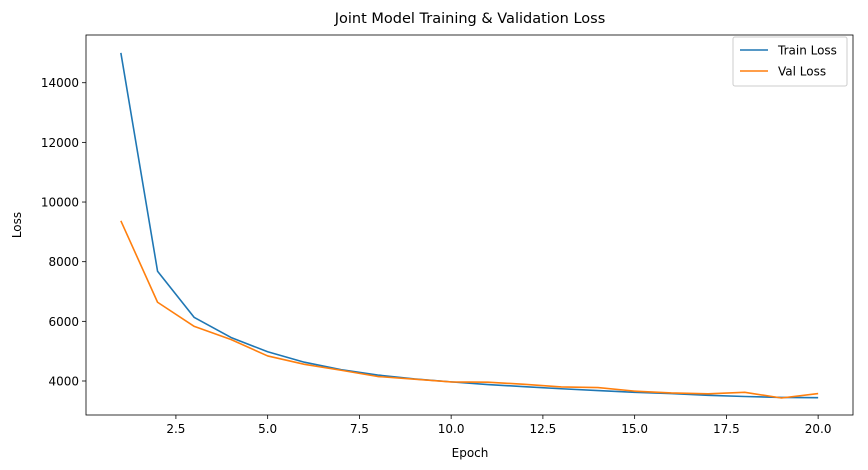 The height and width of the screenshot is (470, 868). I want to click on chart-title: Joint Model Training & Validation Loss, so click(470, 19).